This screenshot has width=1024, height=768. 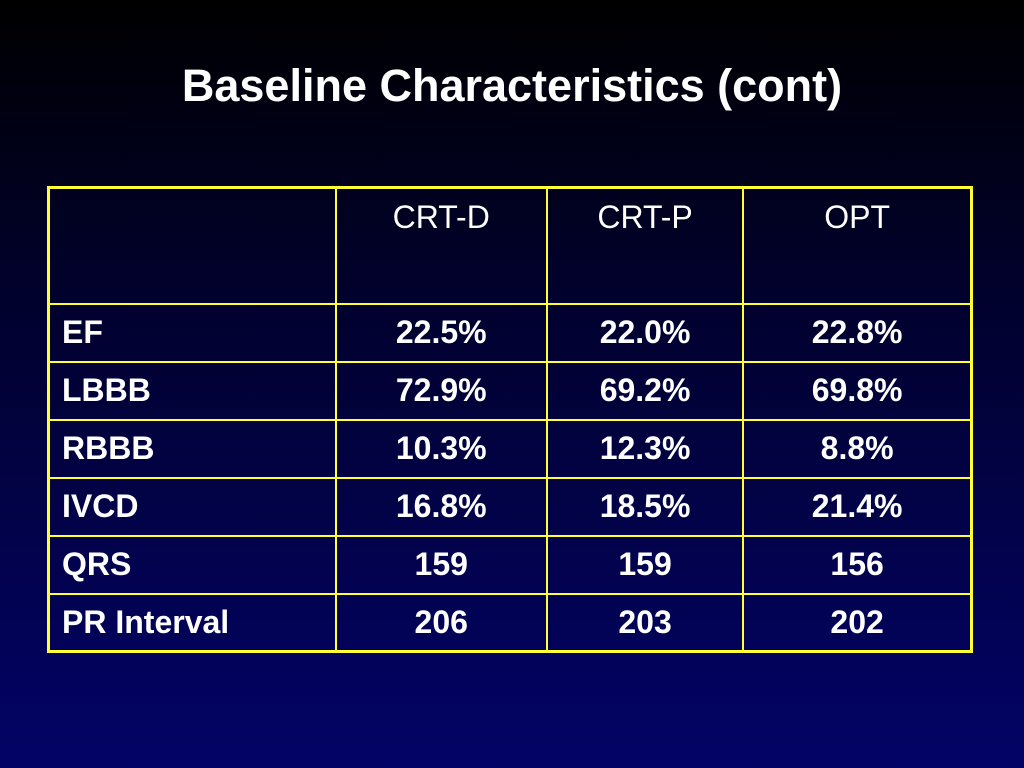 What do you see at coordinates (645, 448) in the screenshot?
I see `table-cell: 12.3%` at bounding box center [645, 448].